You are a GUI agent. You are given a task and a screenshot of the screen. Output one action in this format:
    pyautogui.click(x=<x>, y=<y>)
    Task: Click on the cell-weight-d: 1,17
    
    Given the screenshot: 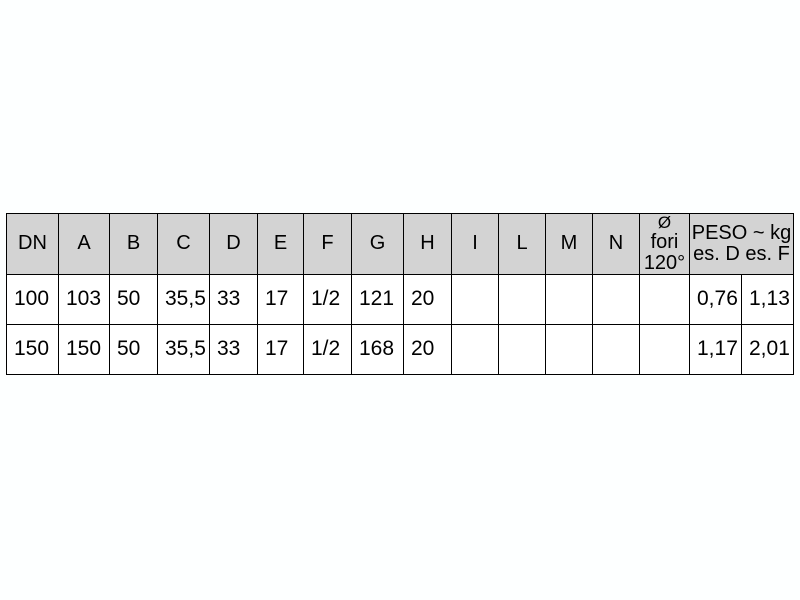 What is the action you would take?
    pyautogui.click(x=715, y=349)
    